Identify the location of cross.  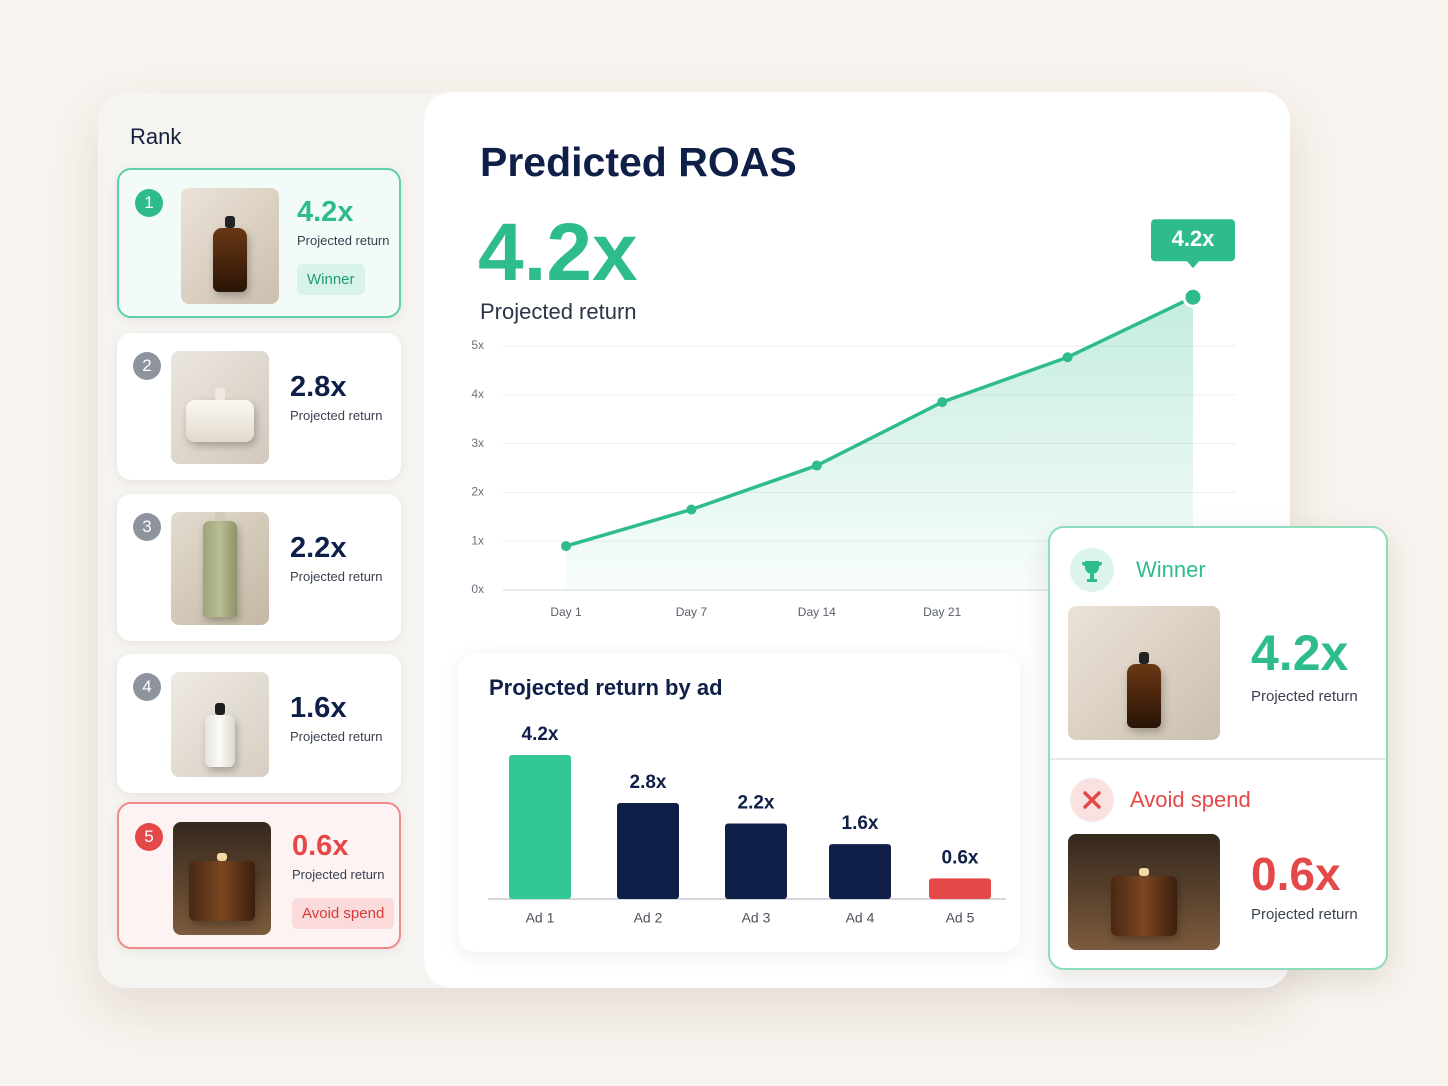
(1092, 800).